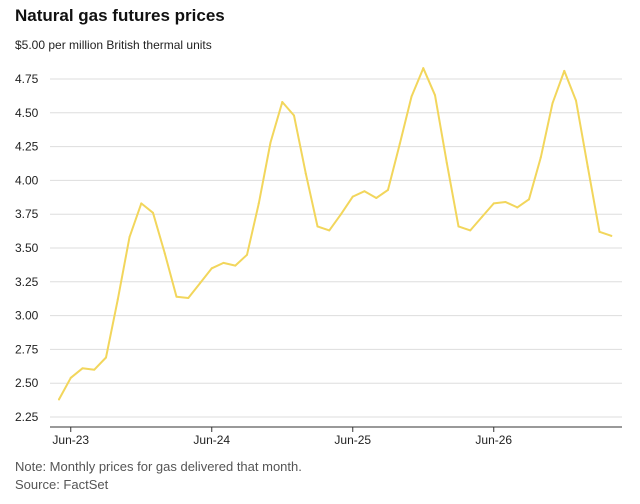  What do you see at coordinates (27, 214) in the screenshot?
I see `y-tick-label: 3.75` at bounding box center [27, 214].